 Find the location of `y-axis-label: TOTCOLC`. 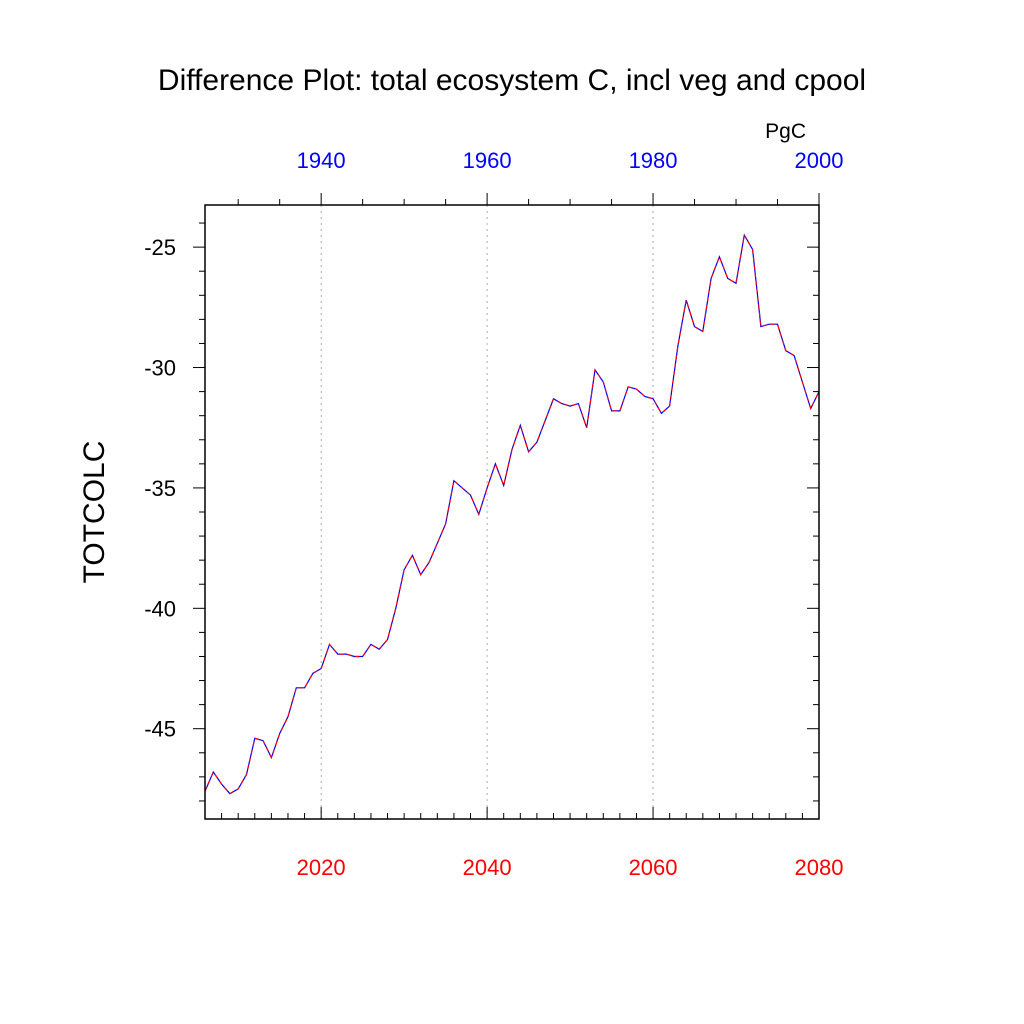

y-axis-label: TOTCOLC is located at coordinates (94, 512).